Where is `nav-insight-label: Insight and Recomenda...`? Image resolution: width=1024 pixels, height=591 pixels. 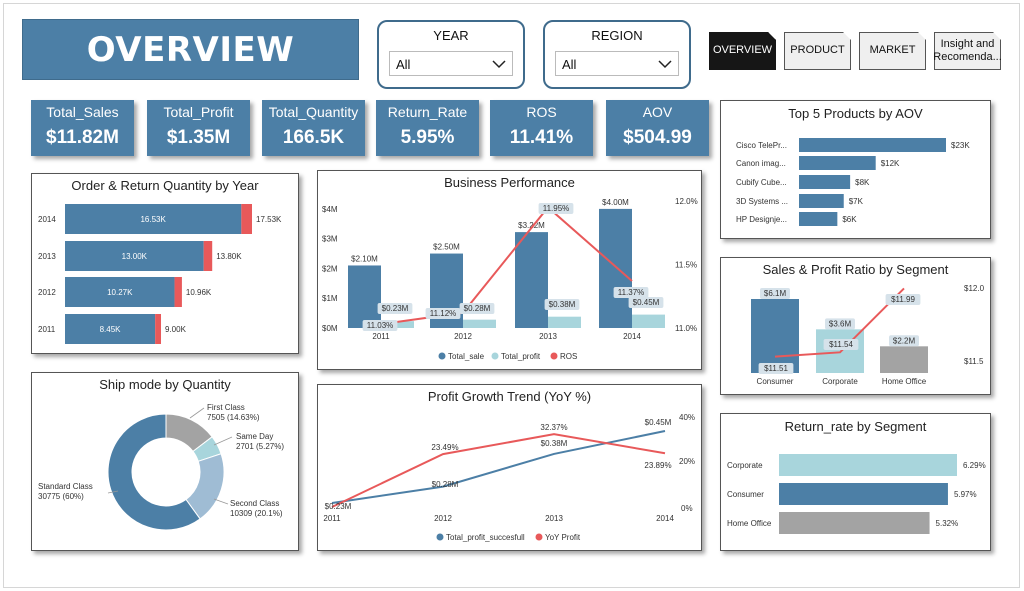
nav-insight-label: Insight and Recomenda... is located at coordinates (967, 50).